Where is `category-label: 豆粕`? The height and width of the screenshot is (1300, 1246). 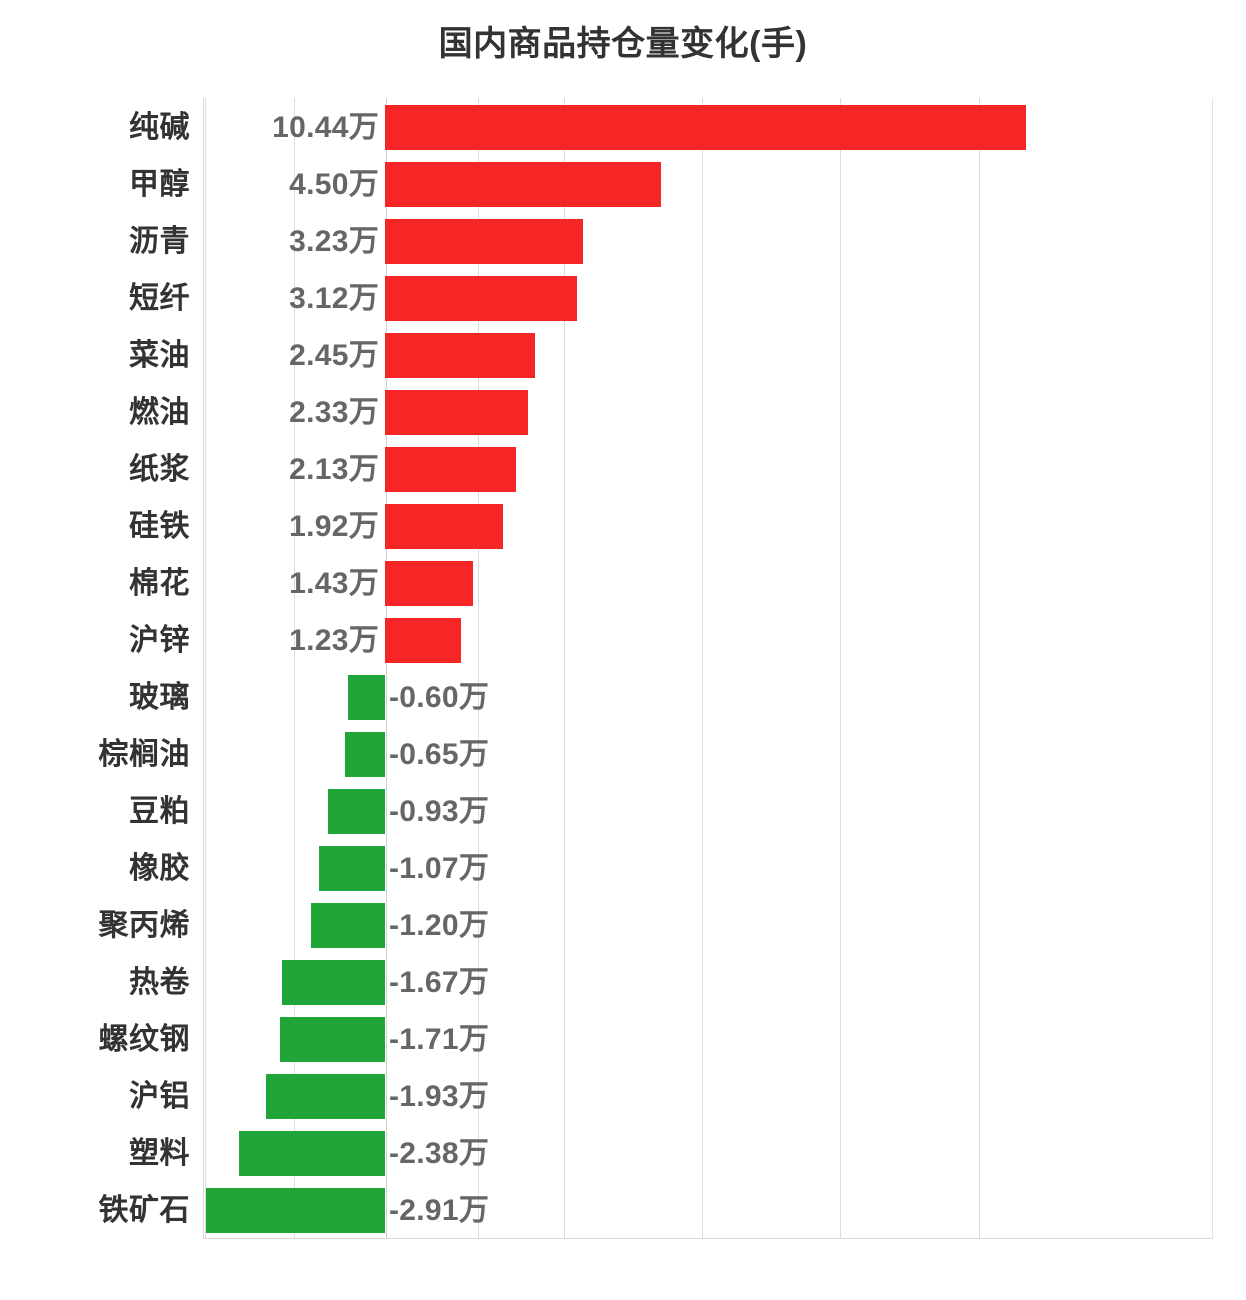 category-label: 豆粕 is located at coordinates (159, 811).